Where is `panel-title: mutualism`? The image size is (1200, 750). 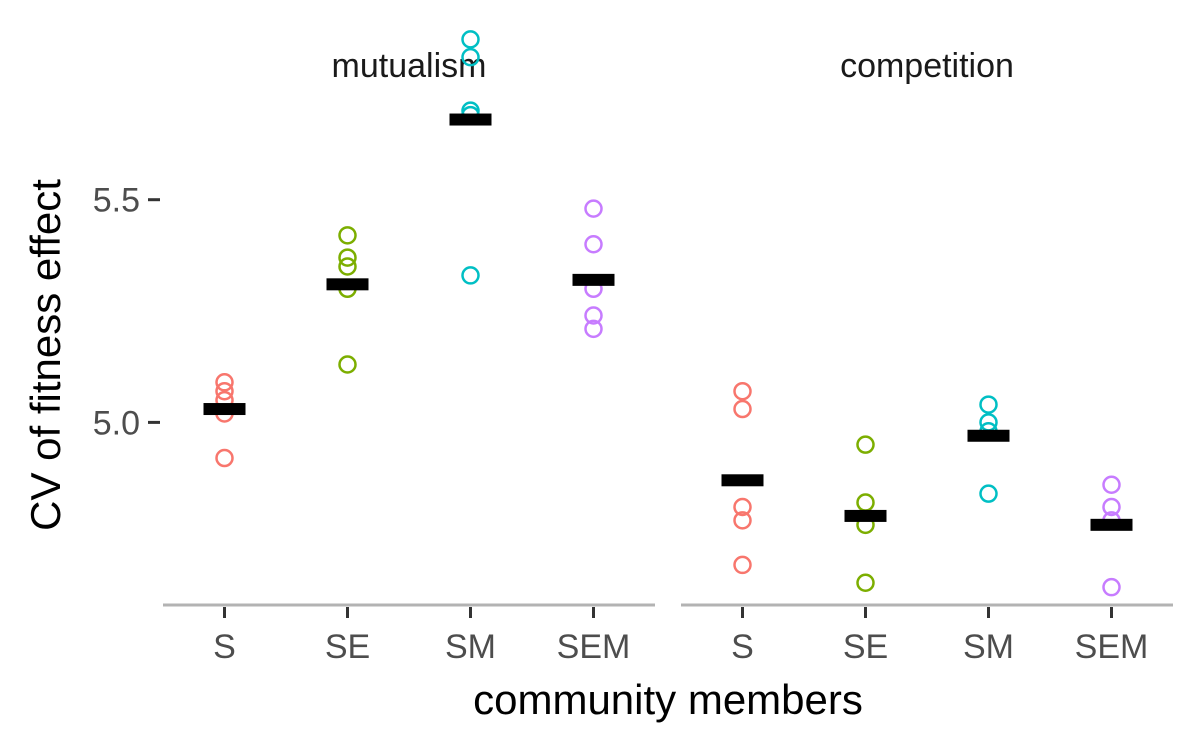
panel-title: mutualism is located at coordinates (409, 66).